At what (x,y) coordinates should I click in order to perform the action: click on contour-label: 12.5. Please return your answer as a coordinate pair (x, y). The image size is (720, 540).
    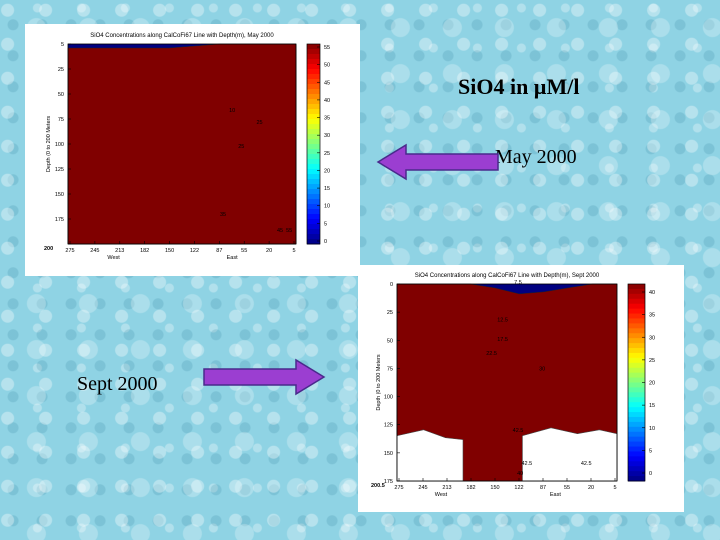
    Looking at the image, I should click on (502, 320).